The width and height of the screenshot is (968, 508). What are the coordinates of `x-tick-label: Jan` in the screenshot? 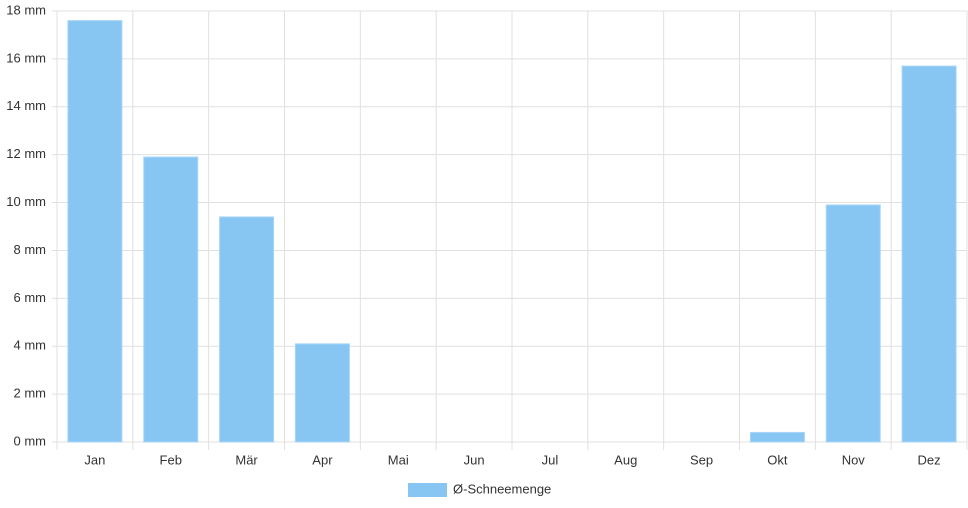 It's located at (94, 459).